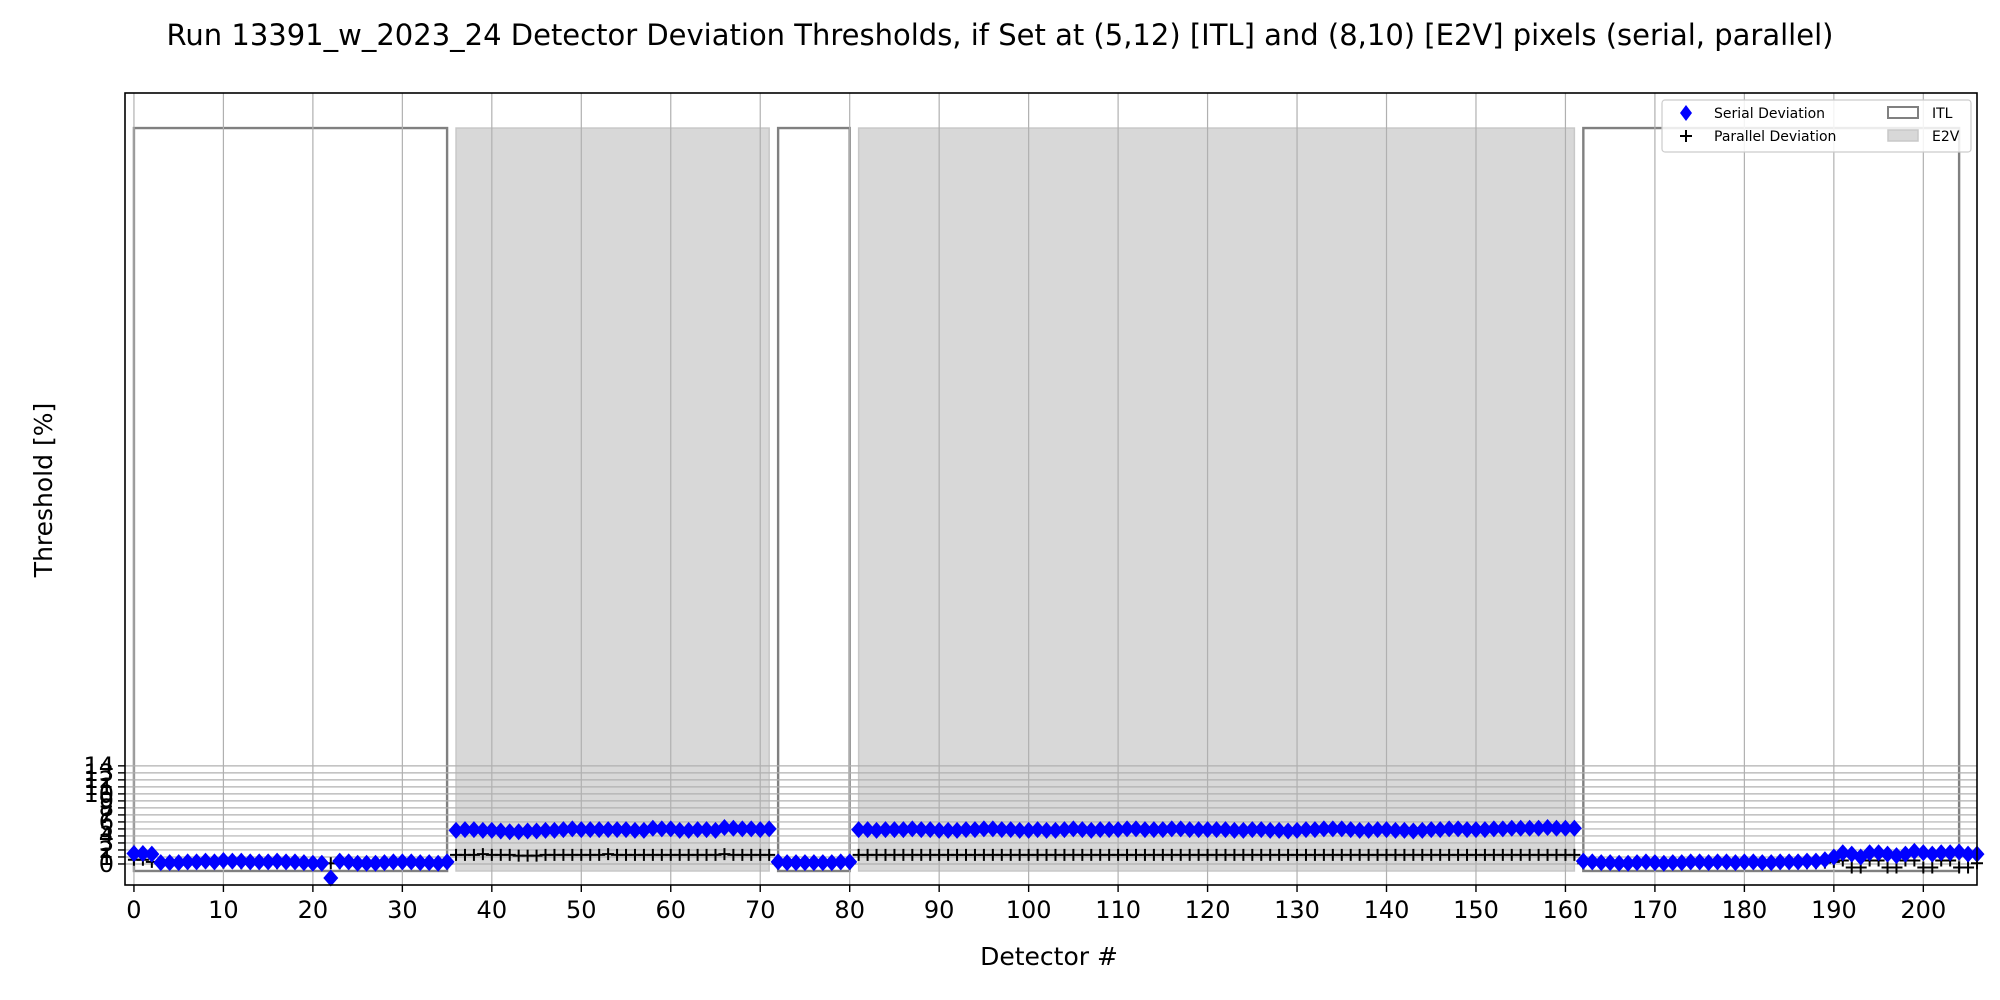 Image resolution: width=2000 pixels, height=1000 pixels. I want to click on x-tick-label: 20, so click(313, 910).